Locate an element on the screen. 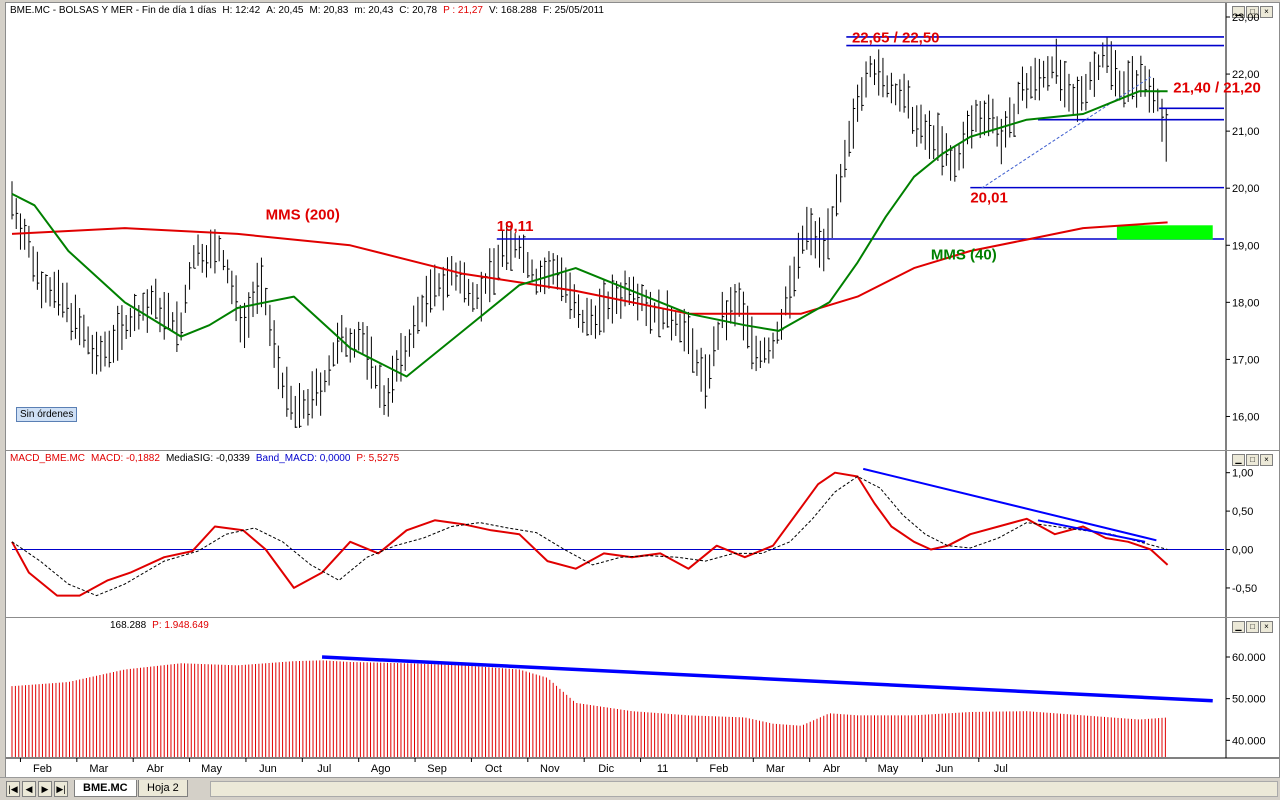 The height and width of the screenshot is (800, 1280). price-tick-label: 22,00 is located at coordinates (1246, 75).